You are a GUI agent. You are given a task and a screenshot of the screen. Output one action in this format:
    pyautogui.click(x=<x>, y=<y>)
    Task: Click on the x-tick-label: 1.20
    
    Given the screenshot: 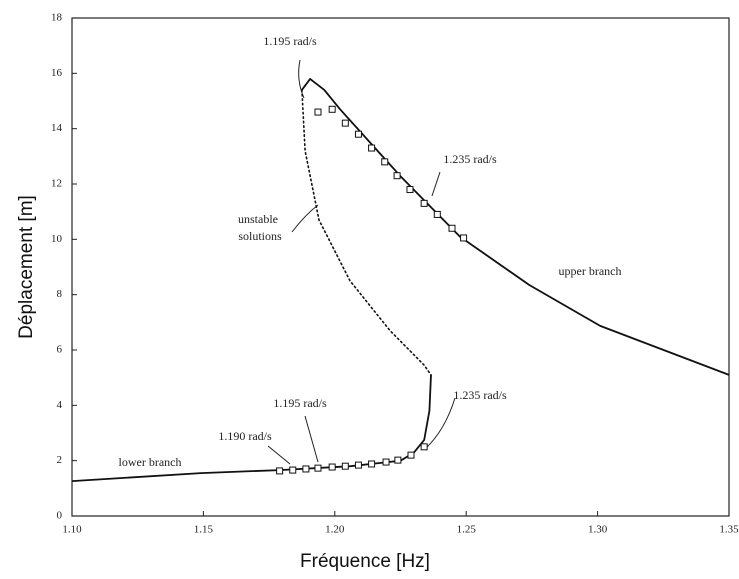 What is the action you would take?
    pyautogui.click(x=335, y=530)
    